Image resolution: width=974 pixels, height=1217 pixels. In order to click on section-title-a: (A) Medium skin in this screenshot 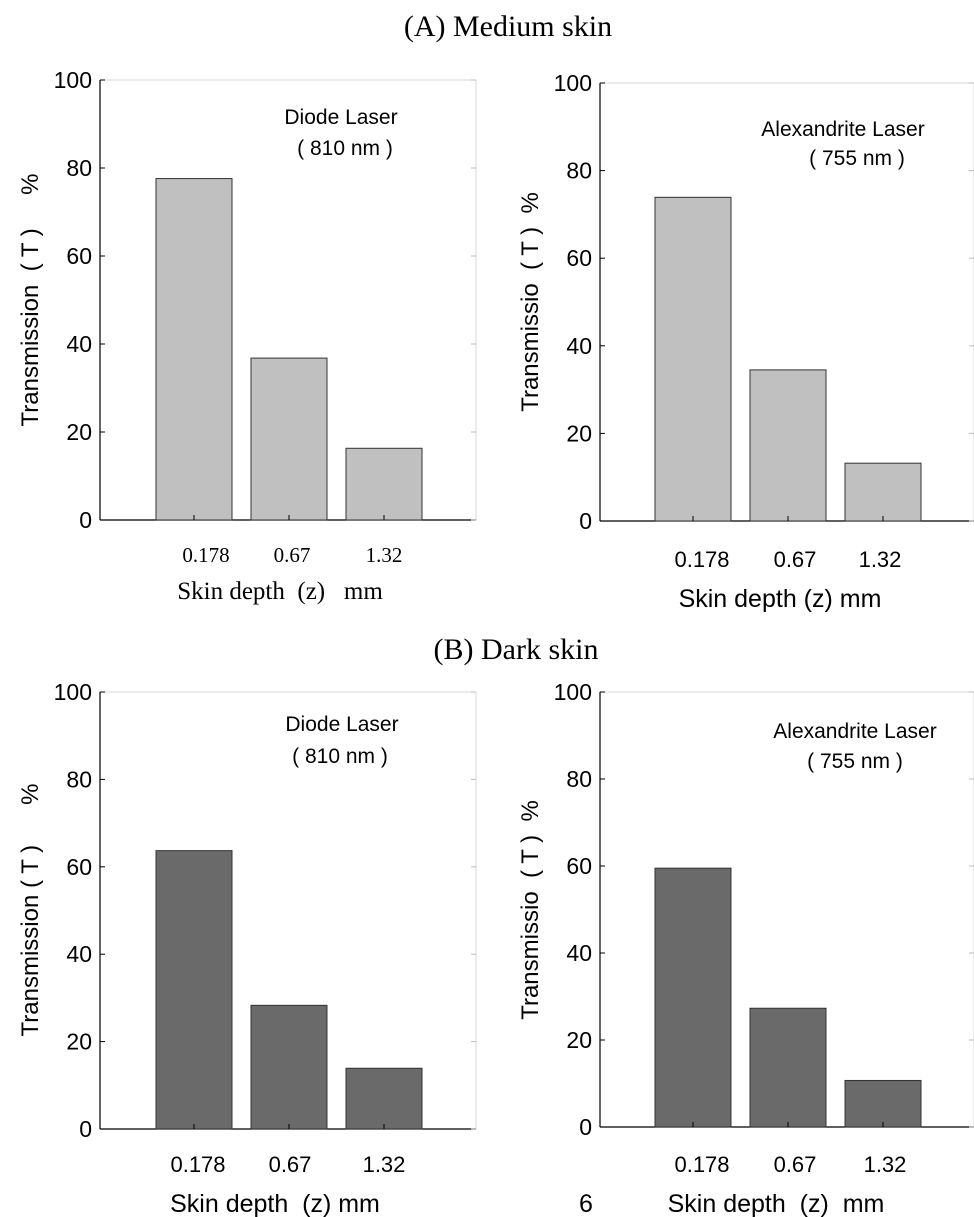, I will do `click(508, 26)`.